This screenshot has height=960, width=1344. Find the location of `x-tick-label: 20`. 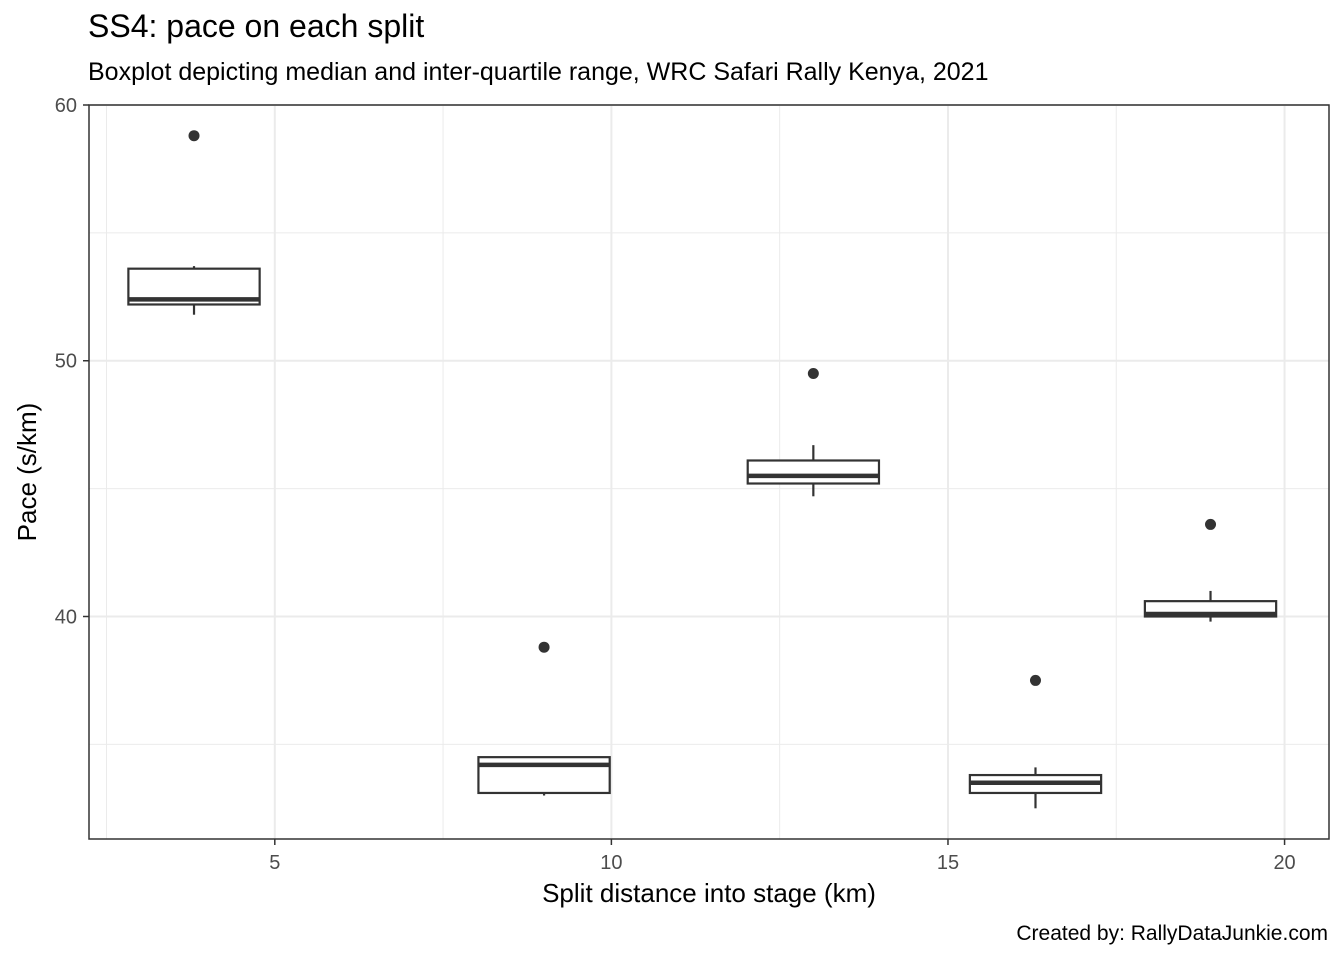

x-tick-label: 20 is located at coordinates (1284, 863).